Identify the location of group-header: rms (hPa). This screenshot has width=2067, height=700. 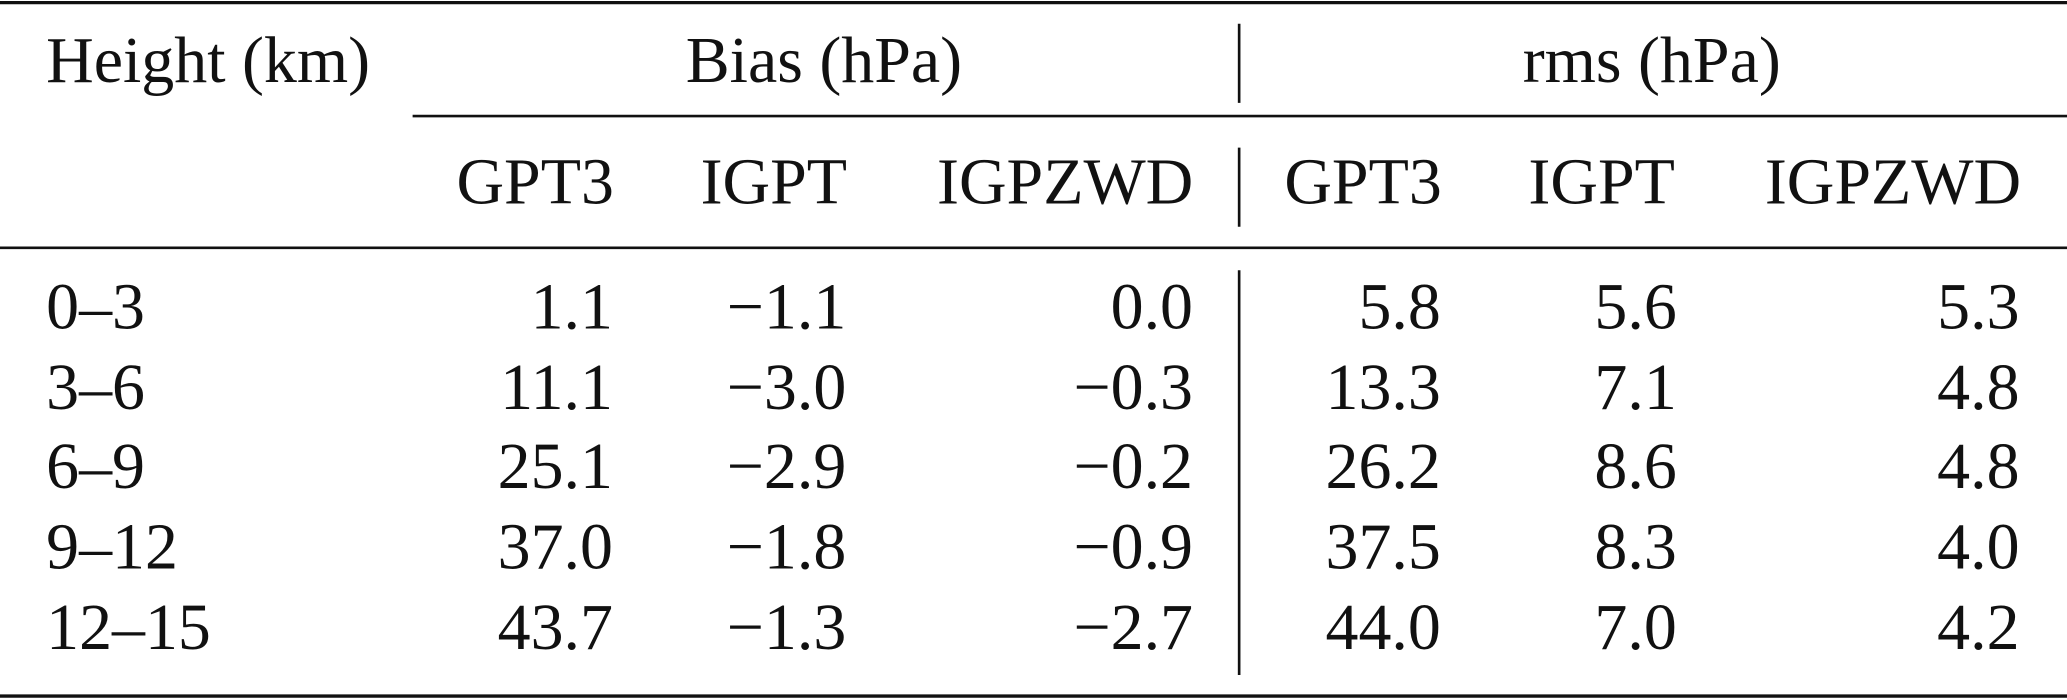
(1652, 60).